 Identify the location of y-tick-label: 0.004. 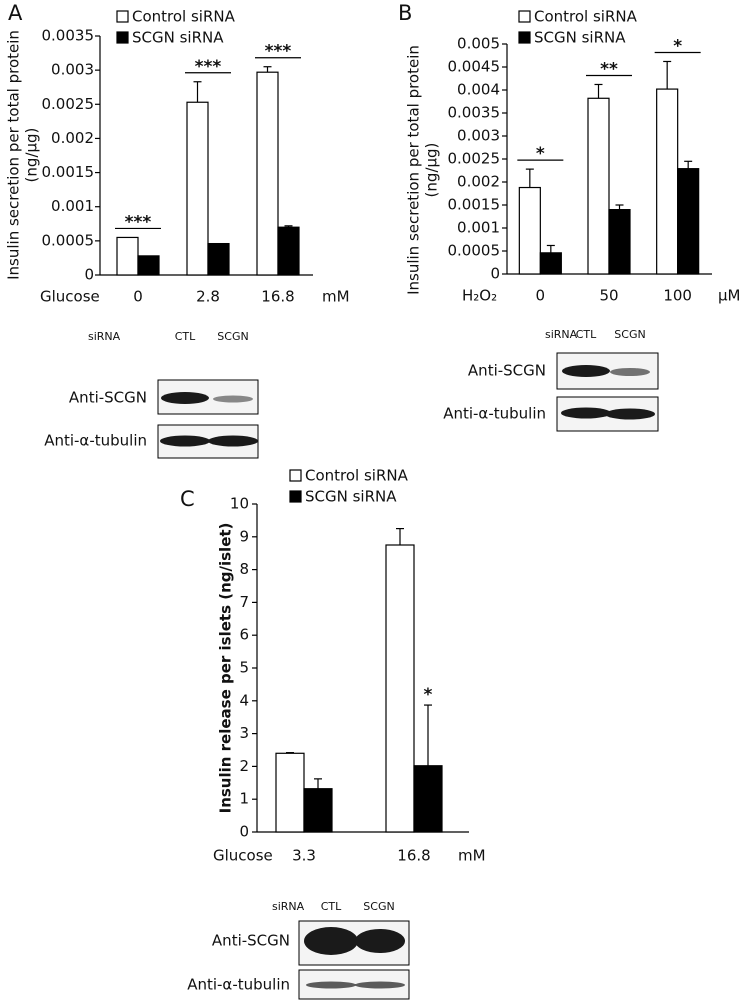
(478, 90).